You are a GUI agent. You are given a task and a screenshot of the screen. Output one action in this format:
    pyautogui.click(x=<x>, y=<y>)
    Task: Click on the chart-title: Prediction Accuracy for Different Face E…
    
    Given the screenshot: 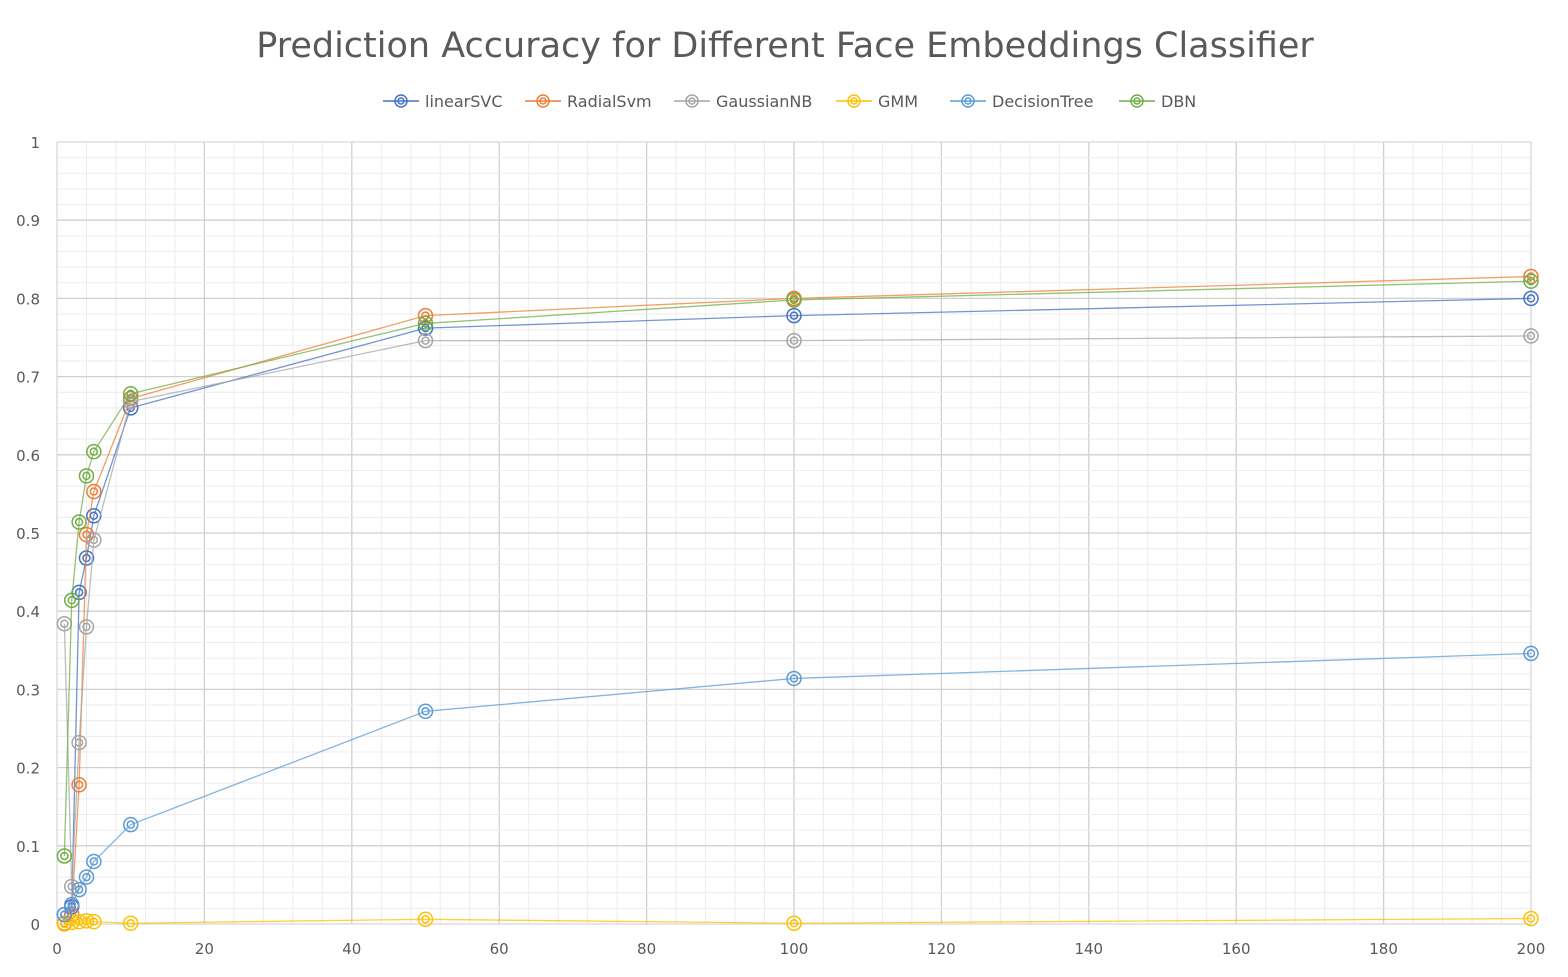 What is the action you would take?
    pyautogui.click(x=785, y=46)
    